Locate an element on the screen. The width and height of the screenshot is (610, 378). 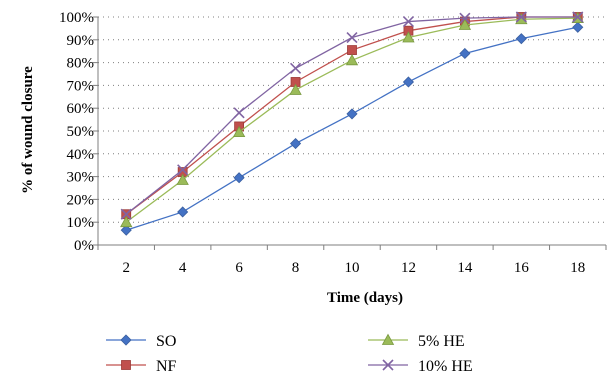
x-tick-label: 6 is located at coordinates (239, 268).